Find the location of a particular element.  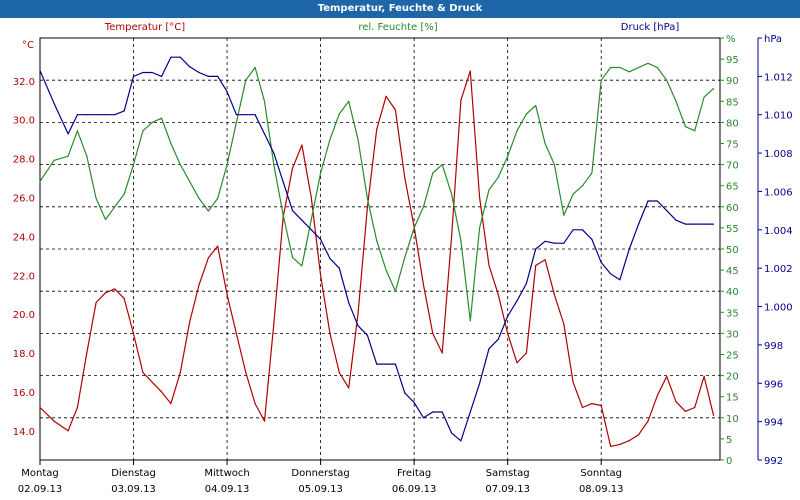

humidity-tick-label: 95 is located at coordinates (732, 60).